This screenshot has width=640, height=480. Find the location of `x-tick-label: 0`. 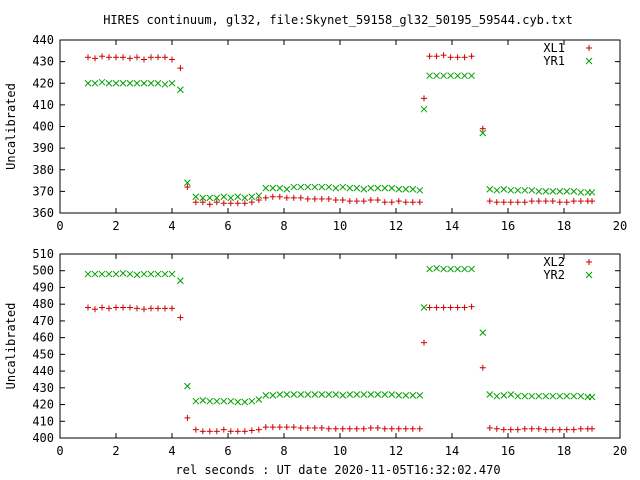

x-tick-label: 0 is located at coordinates (59, 226).